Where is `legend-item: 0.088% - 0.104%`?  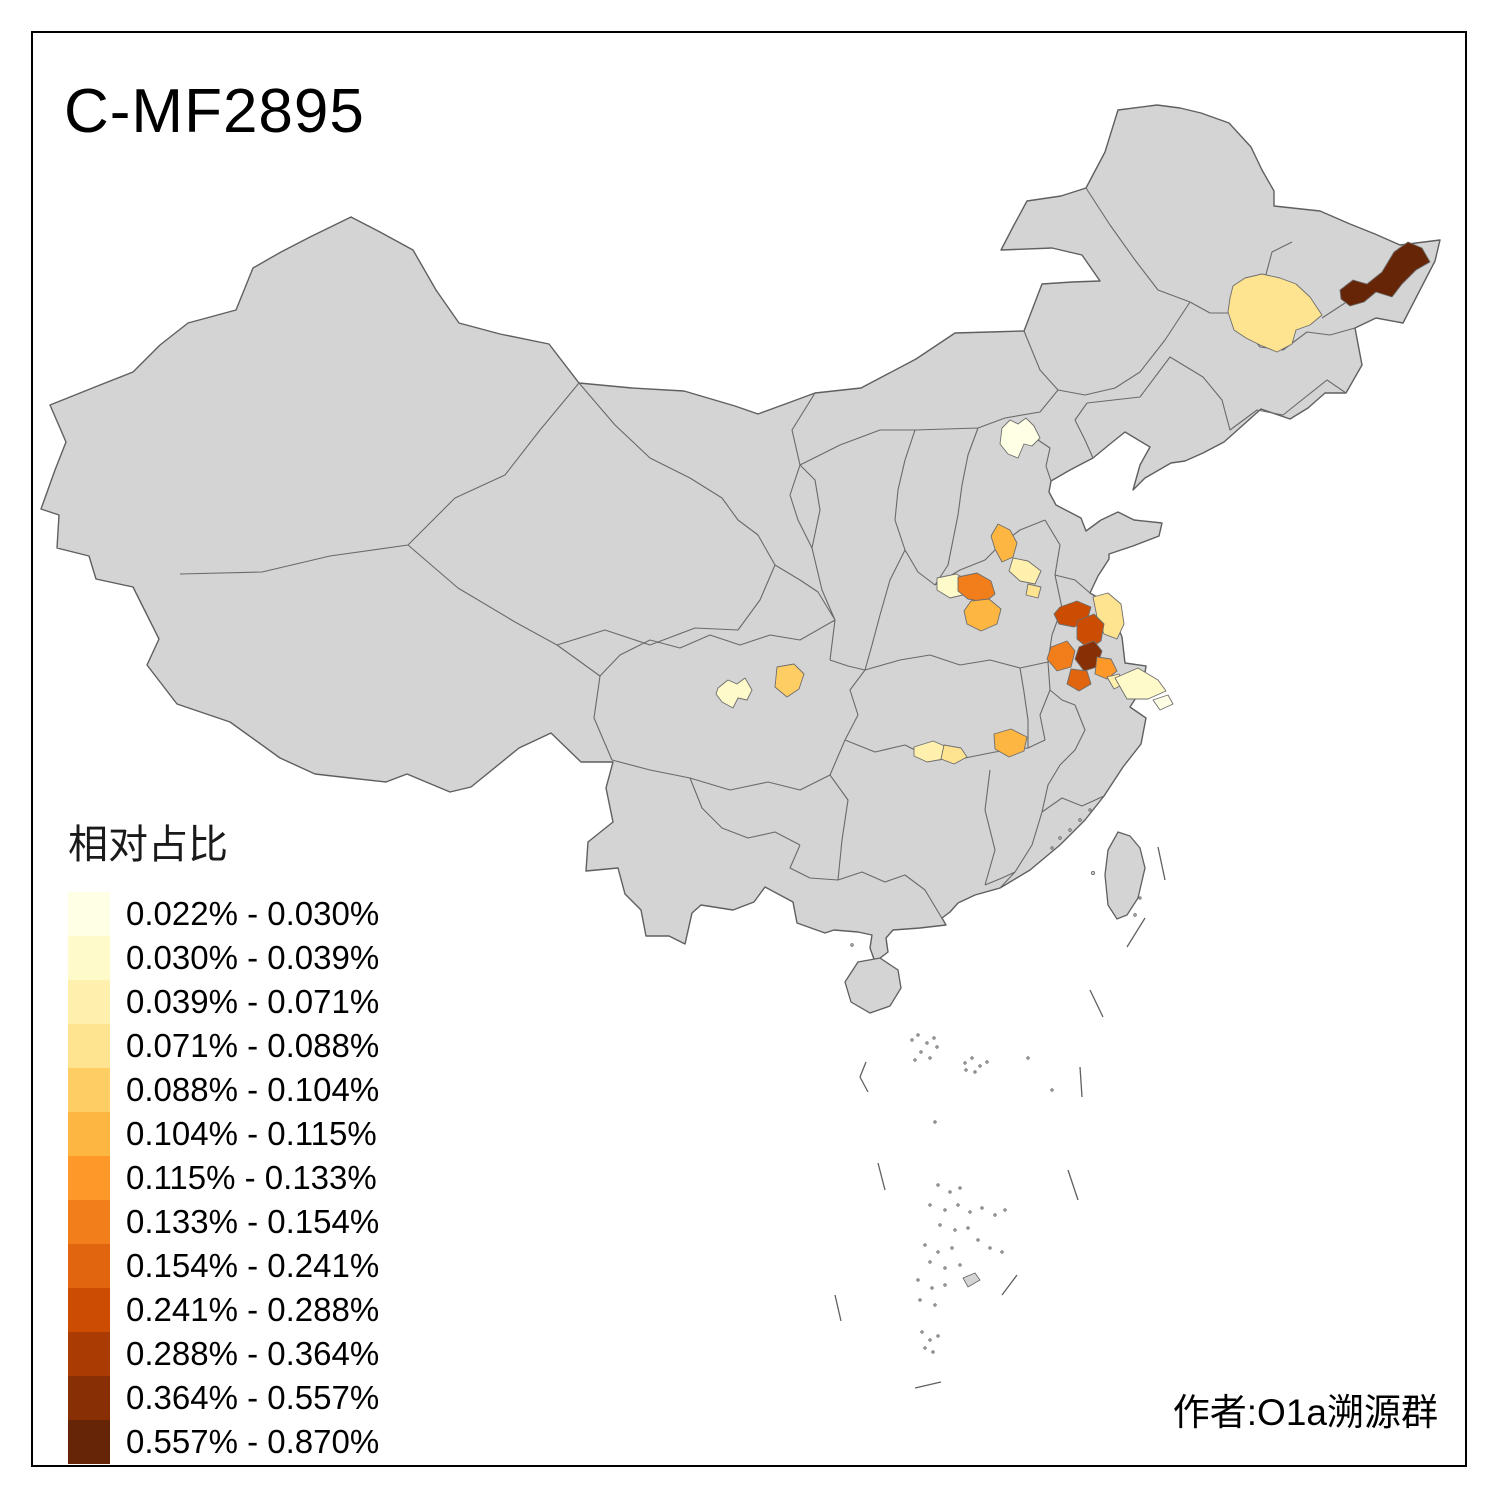
legend-item: 0.088% - 0.104% is located at coordinates (223, 1090).